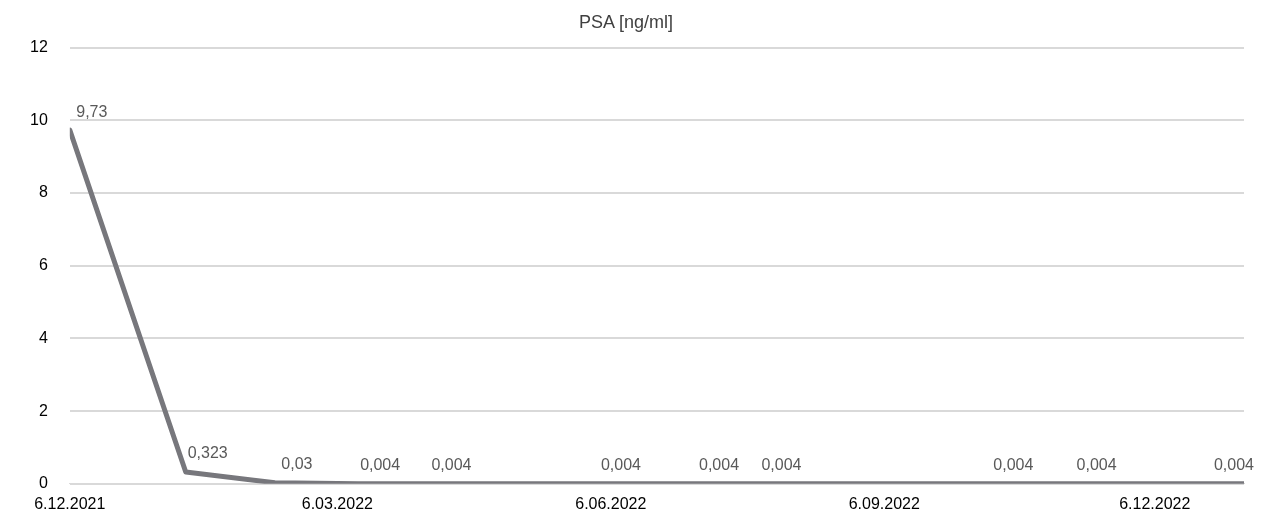 The image size is (1264, 525). I want to click on chart-title: PSA [ng/ml], so click(626, 21).